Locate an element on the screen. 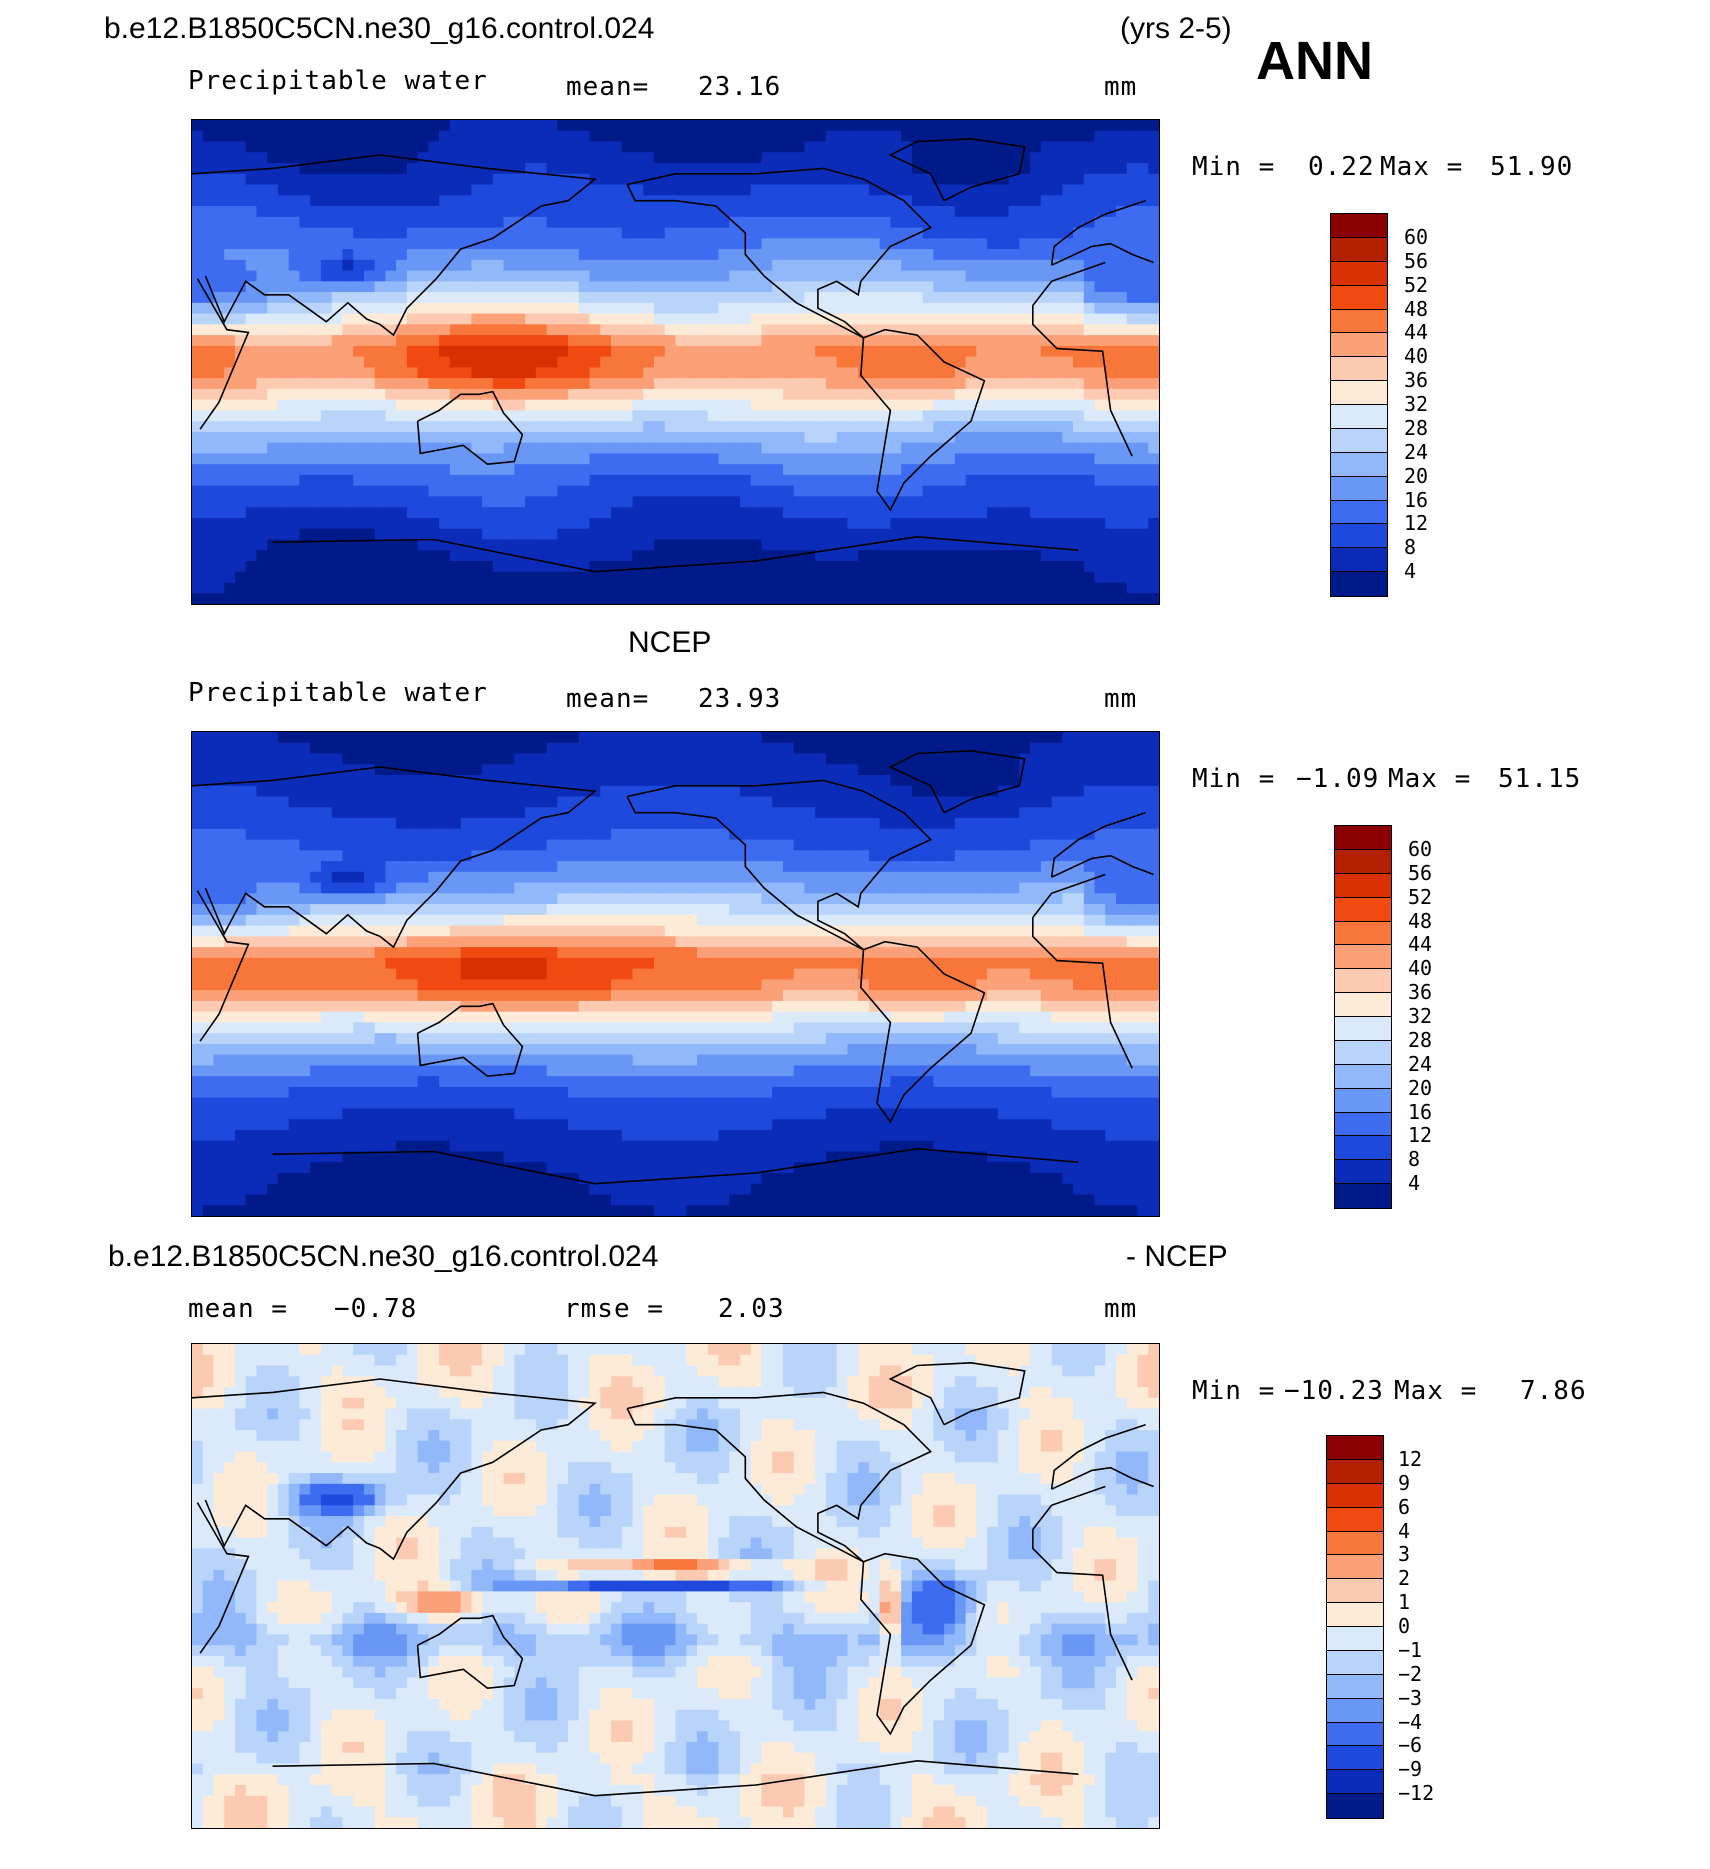 The width and height of the screenshot is (1710, 1869). panel2-mean-value: 23.93 is located at coordinates (740, 699).